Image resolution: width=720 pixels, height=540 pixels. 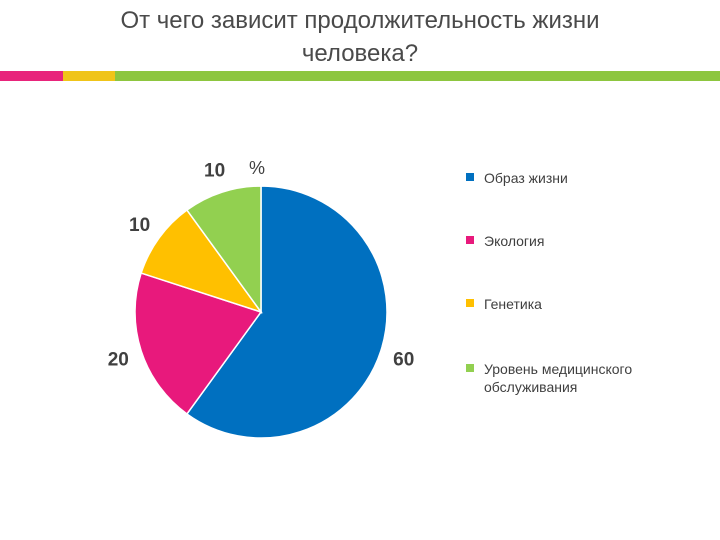 What do you see at coordinates (198, 343) in the screenshot?
I see `pie-slice-ecology` at bounding box center [198, 343].